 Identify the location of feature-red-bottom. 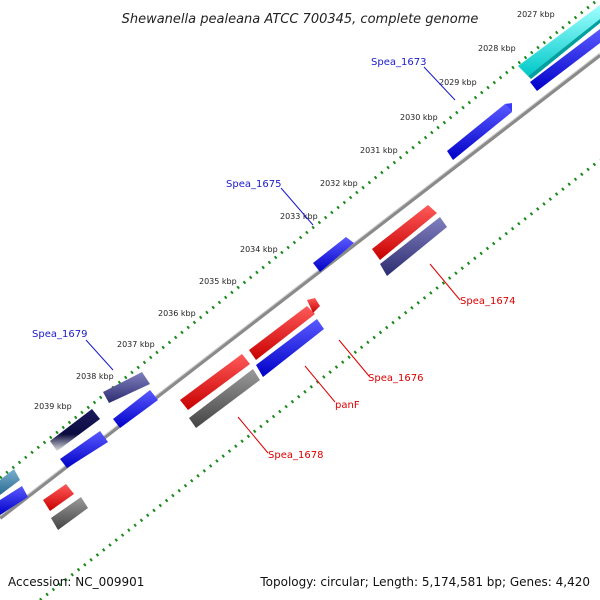
(58, 497).